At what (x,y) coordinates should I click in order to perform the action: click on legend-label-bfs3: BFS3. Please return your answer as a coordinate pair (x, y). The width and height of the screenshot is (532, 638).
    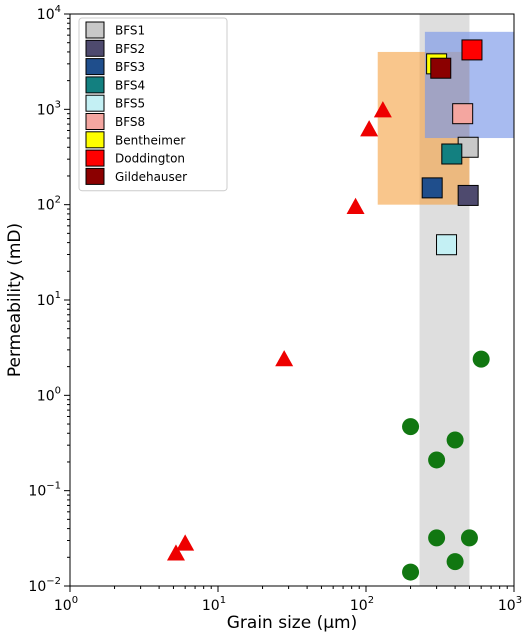
    Looking at the image, I should click on (130, 67).